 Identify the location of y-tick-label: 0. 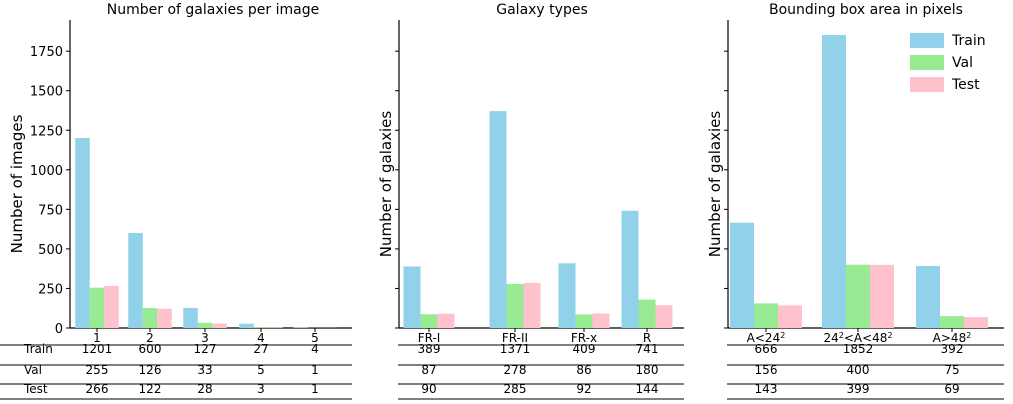
(59, 329).